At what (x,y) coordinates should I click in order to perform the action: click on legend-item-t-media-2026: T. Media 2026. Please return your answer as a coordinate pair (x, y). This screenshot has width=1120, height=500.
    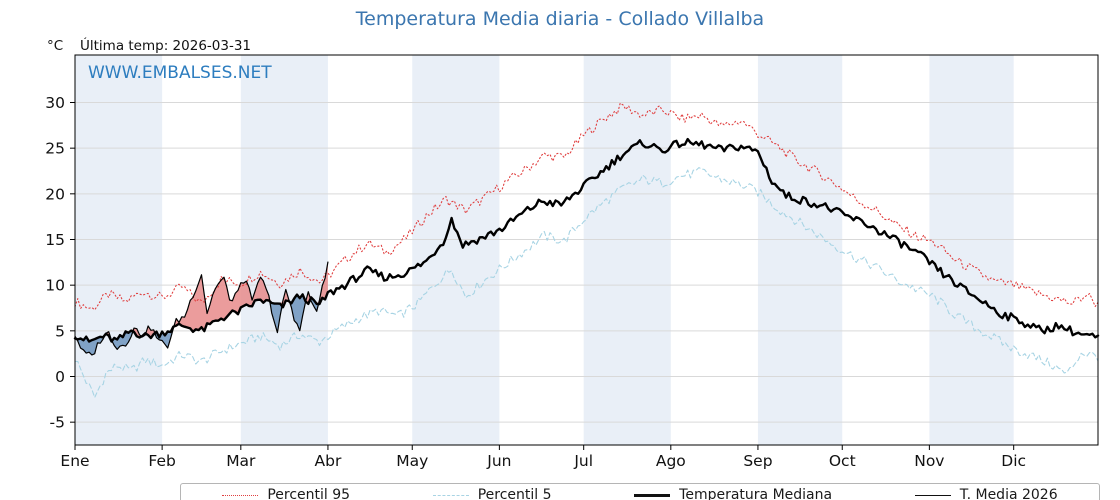
    Looking at the image, I should click on (986, 493).